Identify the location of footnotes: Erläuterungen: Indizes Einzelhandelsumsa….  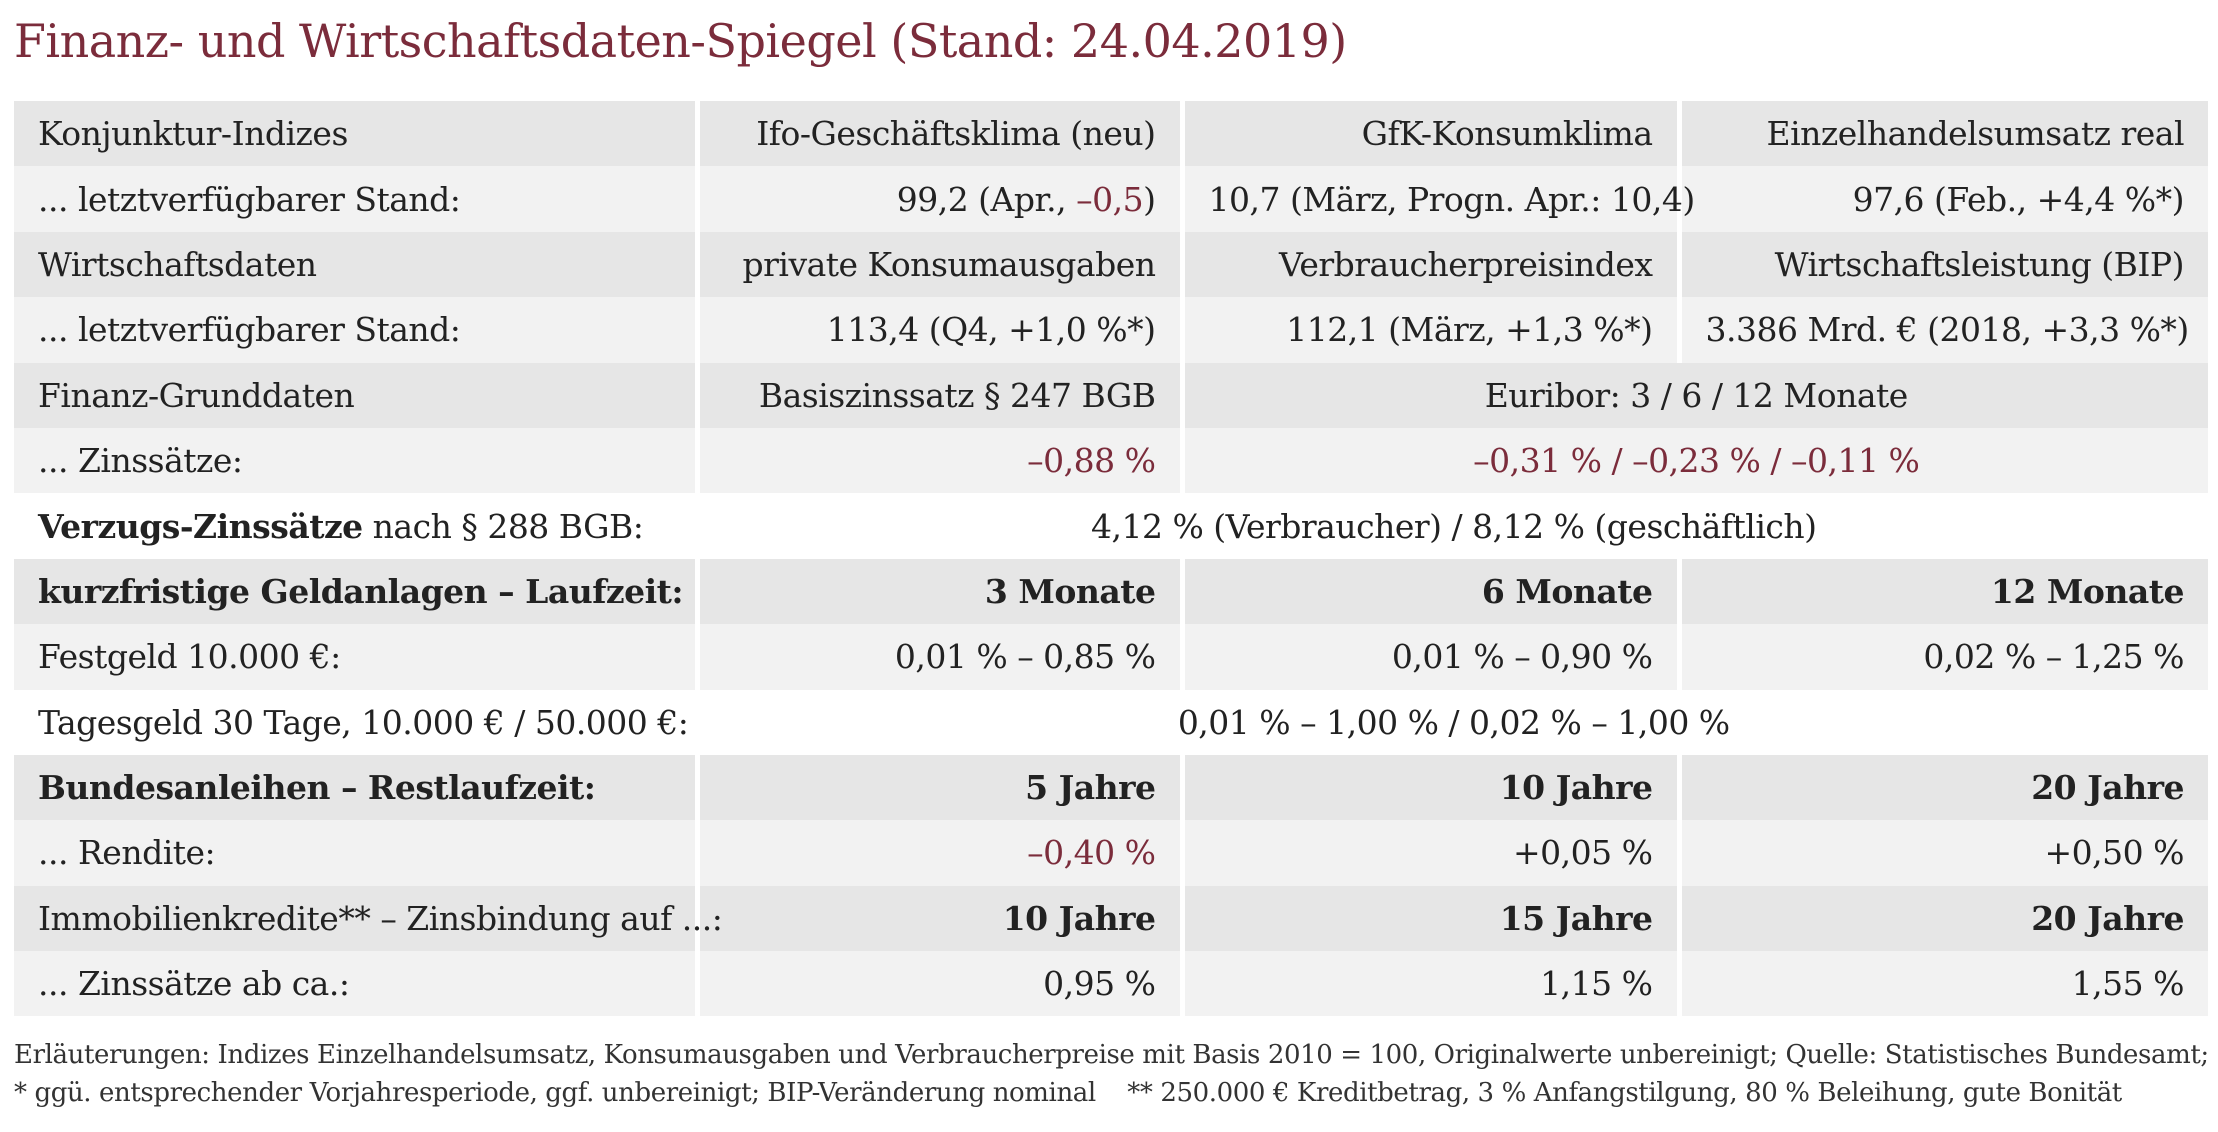
(1111, 1074).